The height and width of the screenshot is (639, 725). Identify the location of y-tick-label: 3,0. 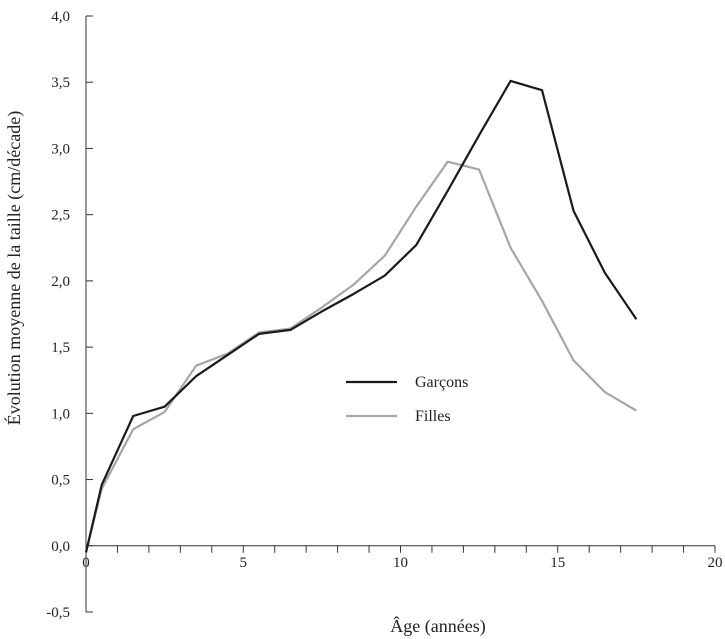
(60, 149).